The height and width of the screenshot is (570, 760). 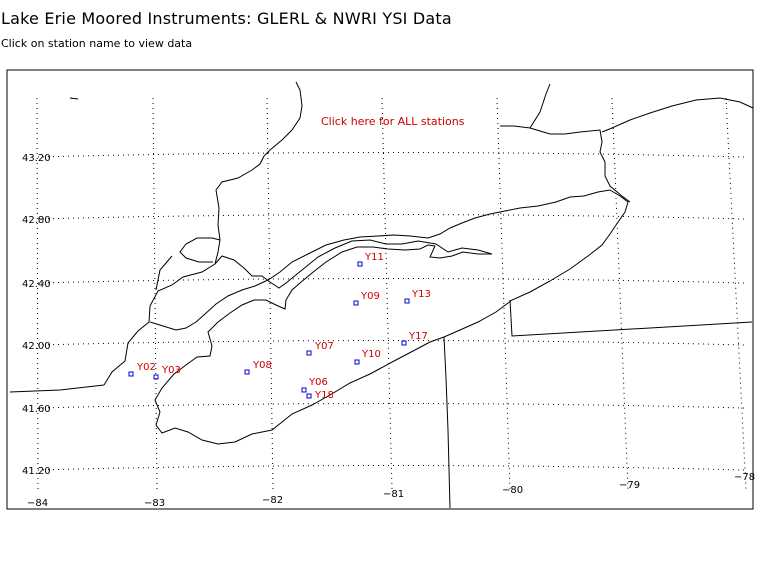 I want to click on lon-label: −81, so click(x=393, y=494).